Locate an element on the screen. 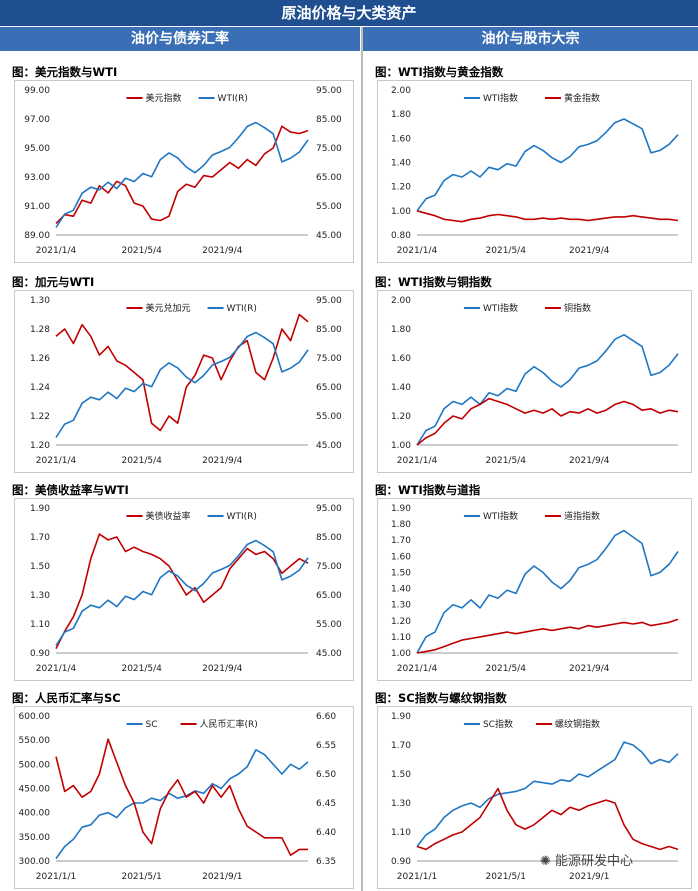 This screenshot has height=891, width=698. legend-label: 螺纹钢指数 is located at coordinates (577, 724).